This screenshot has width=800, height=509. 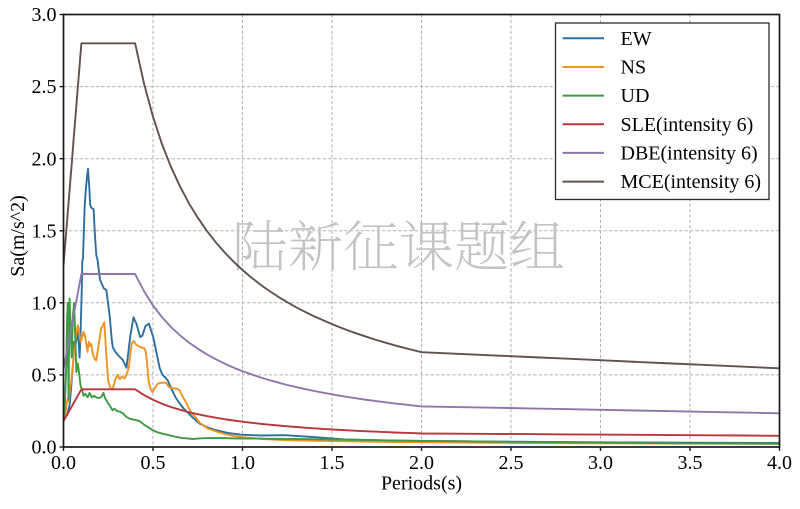 I want to click on svg-text: DBE(intensity 6), so click(x=689, y=154).